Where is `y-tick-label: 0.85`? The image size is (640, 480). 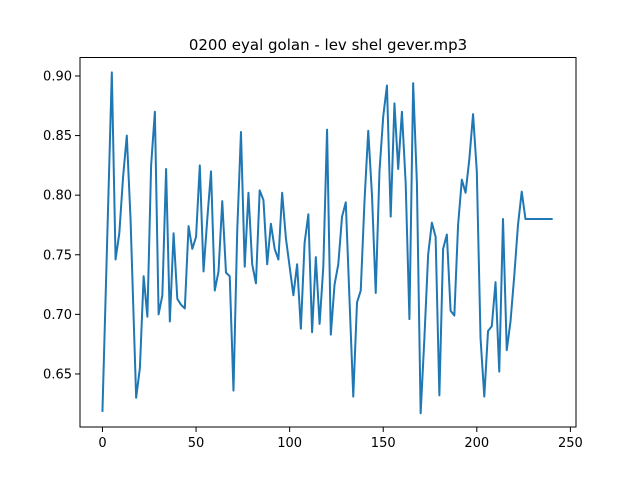 y-tick-label: 0.85 is located at coordinates (57, 136).